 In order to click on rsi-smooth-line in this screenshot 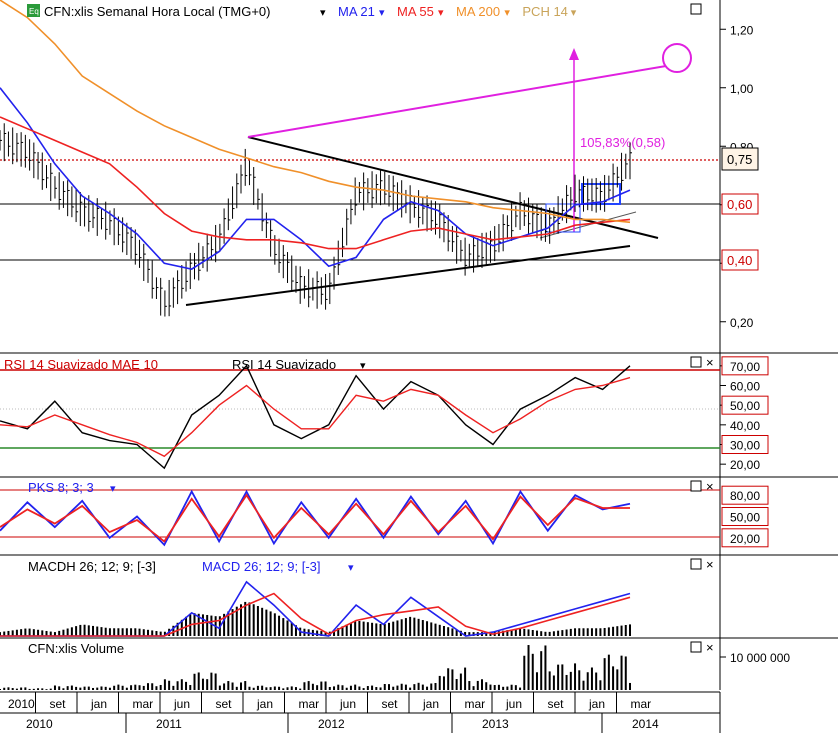, I will do `click(315, 417)`.